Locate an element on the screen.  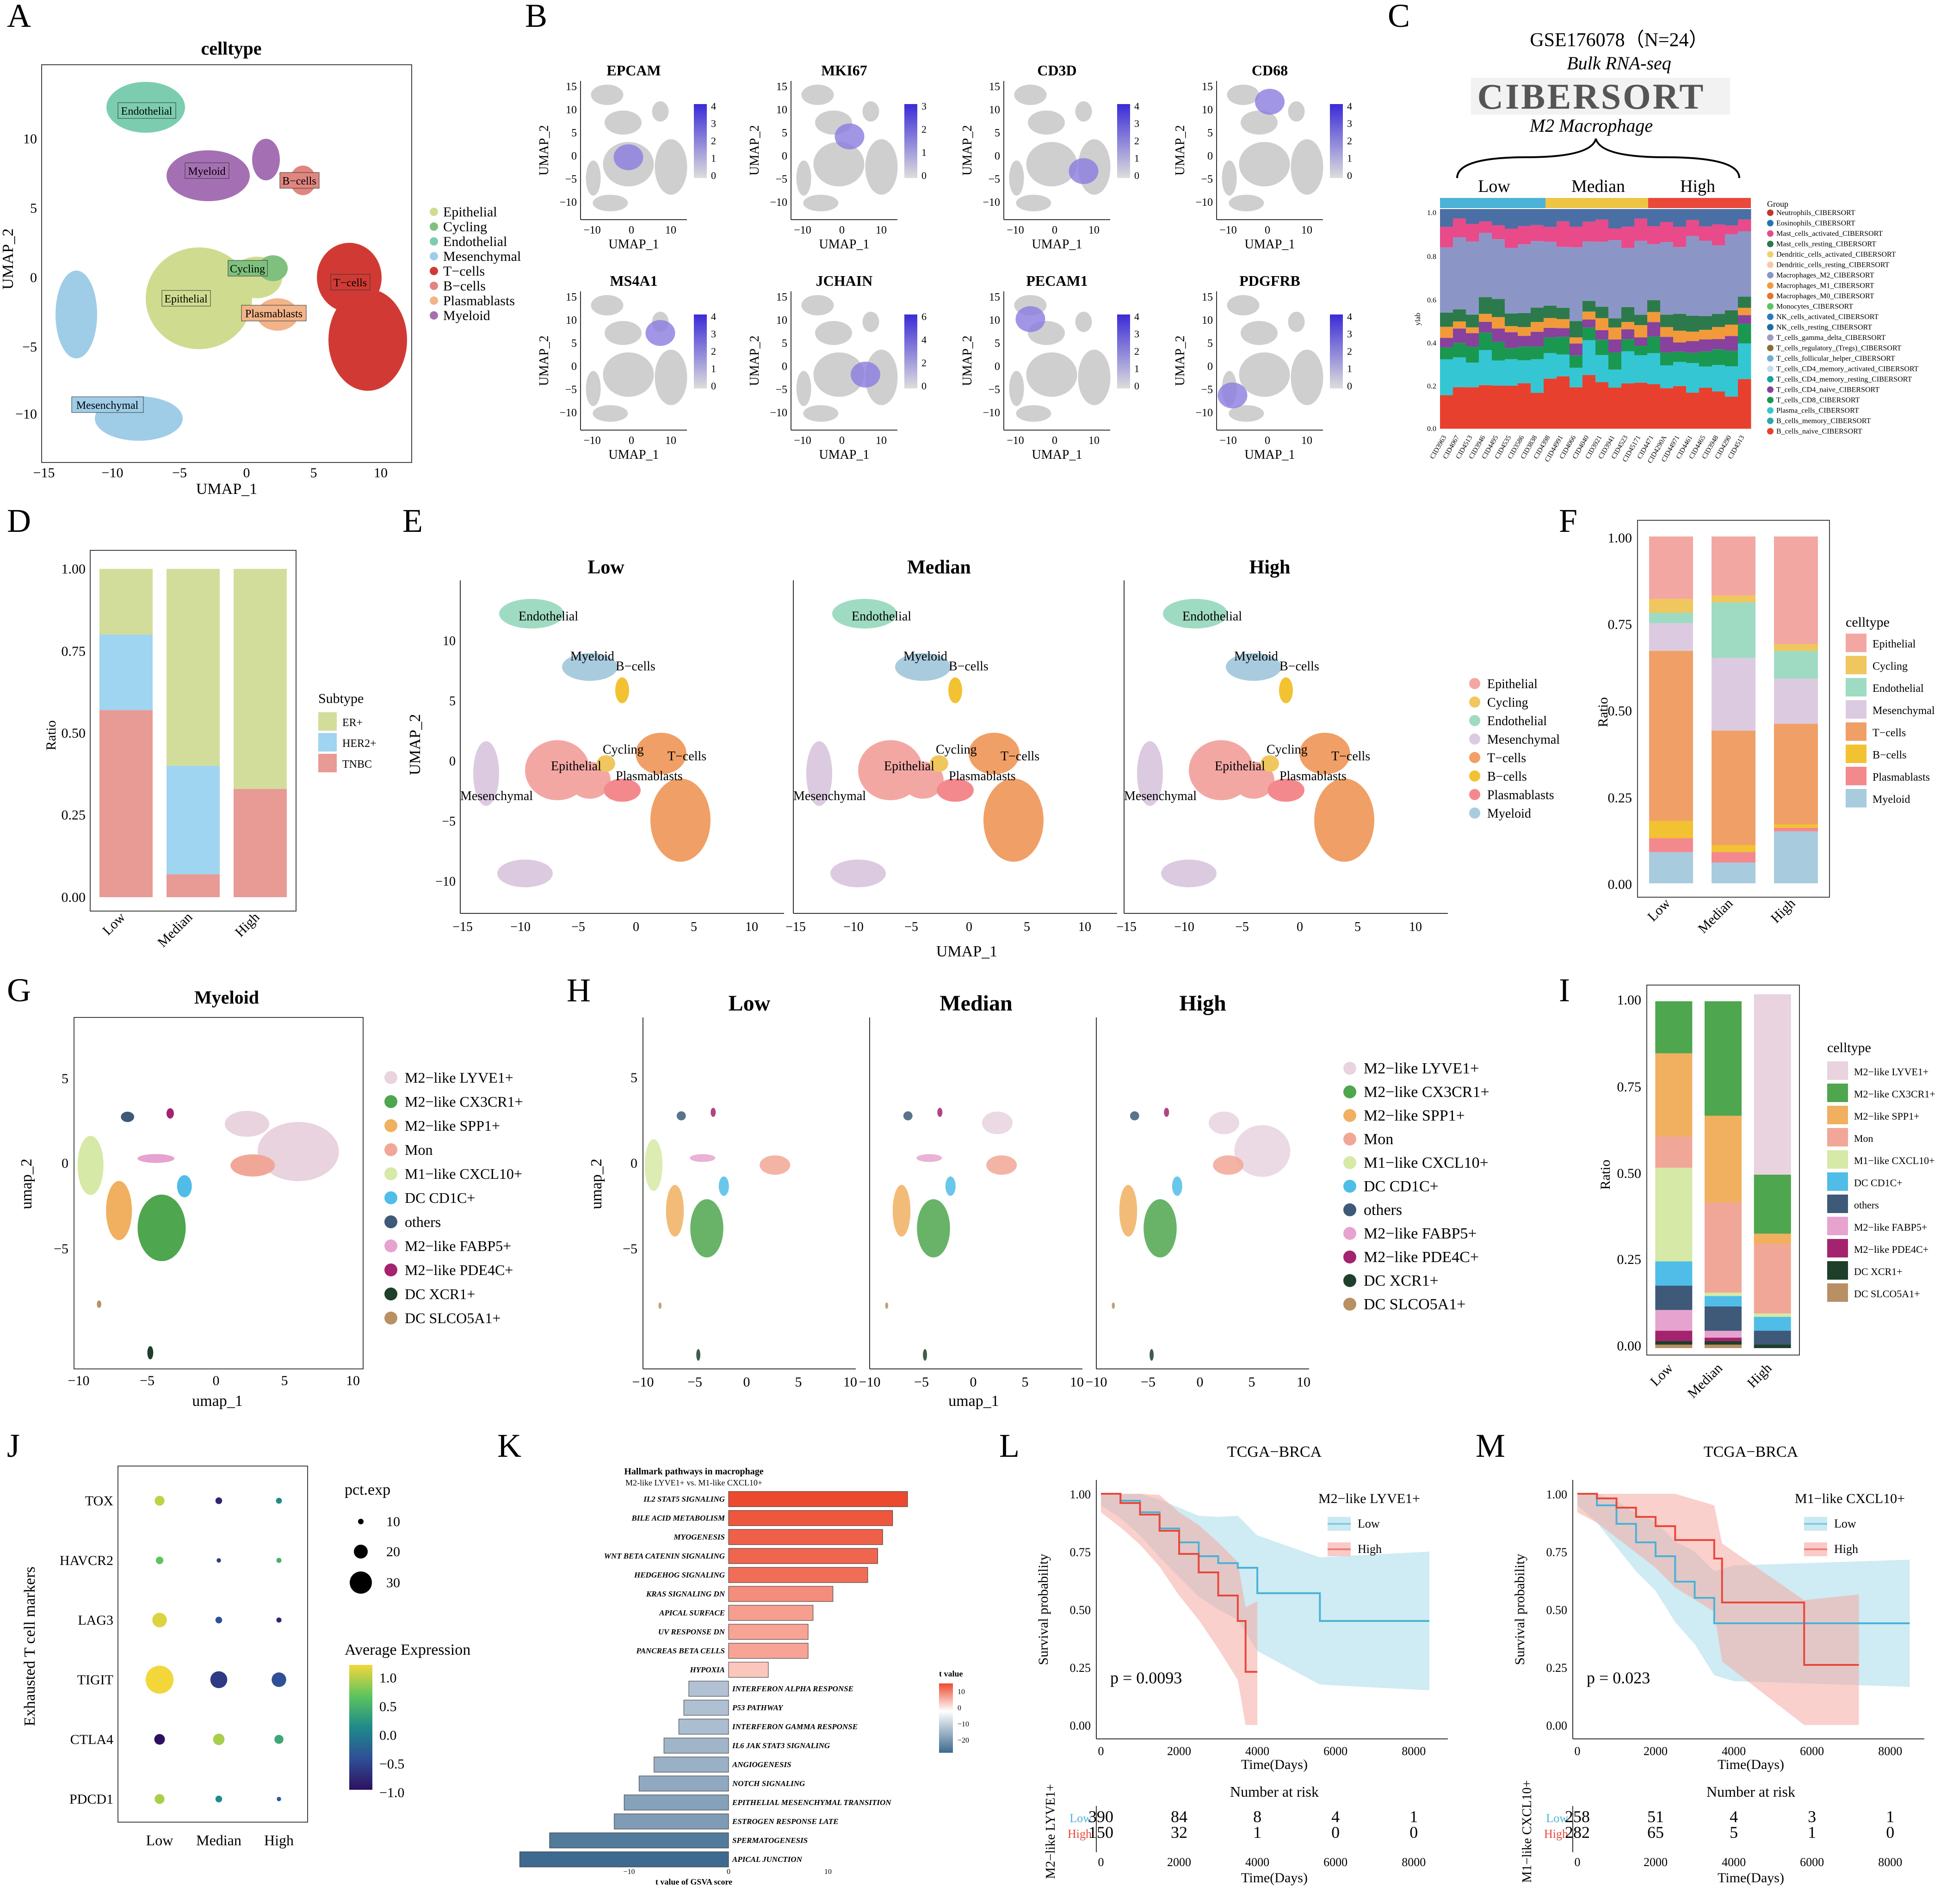
pathway-label: BILE ACID METABOLISM is located at coordinates (678, 1518).